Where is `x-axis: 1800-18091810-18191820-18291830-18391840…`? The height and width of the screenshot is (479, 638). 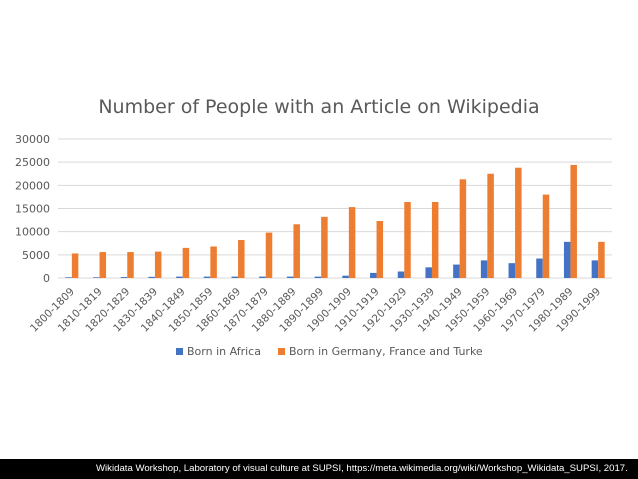 x-axis: 1800-18091810-18191820-18291830-18391840… is located at coordinates (315, 310).